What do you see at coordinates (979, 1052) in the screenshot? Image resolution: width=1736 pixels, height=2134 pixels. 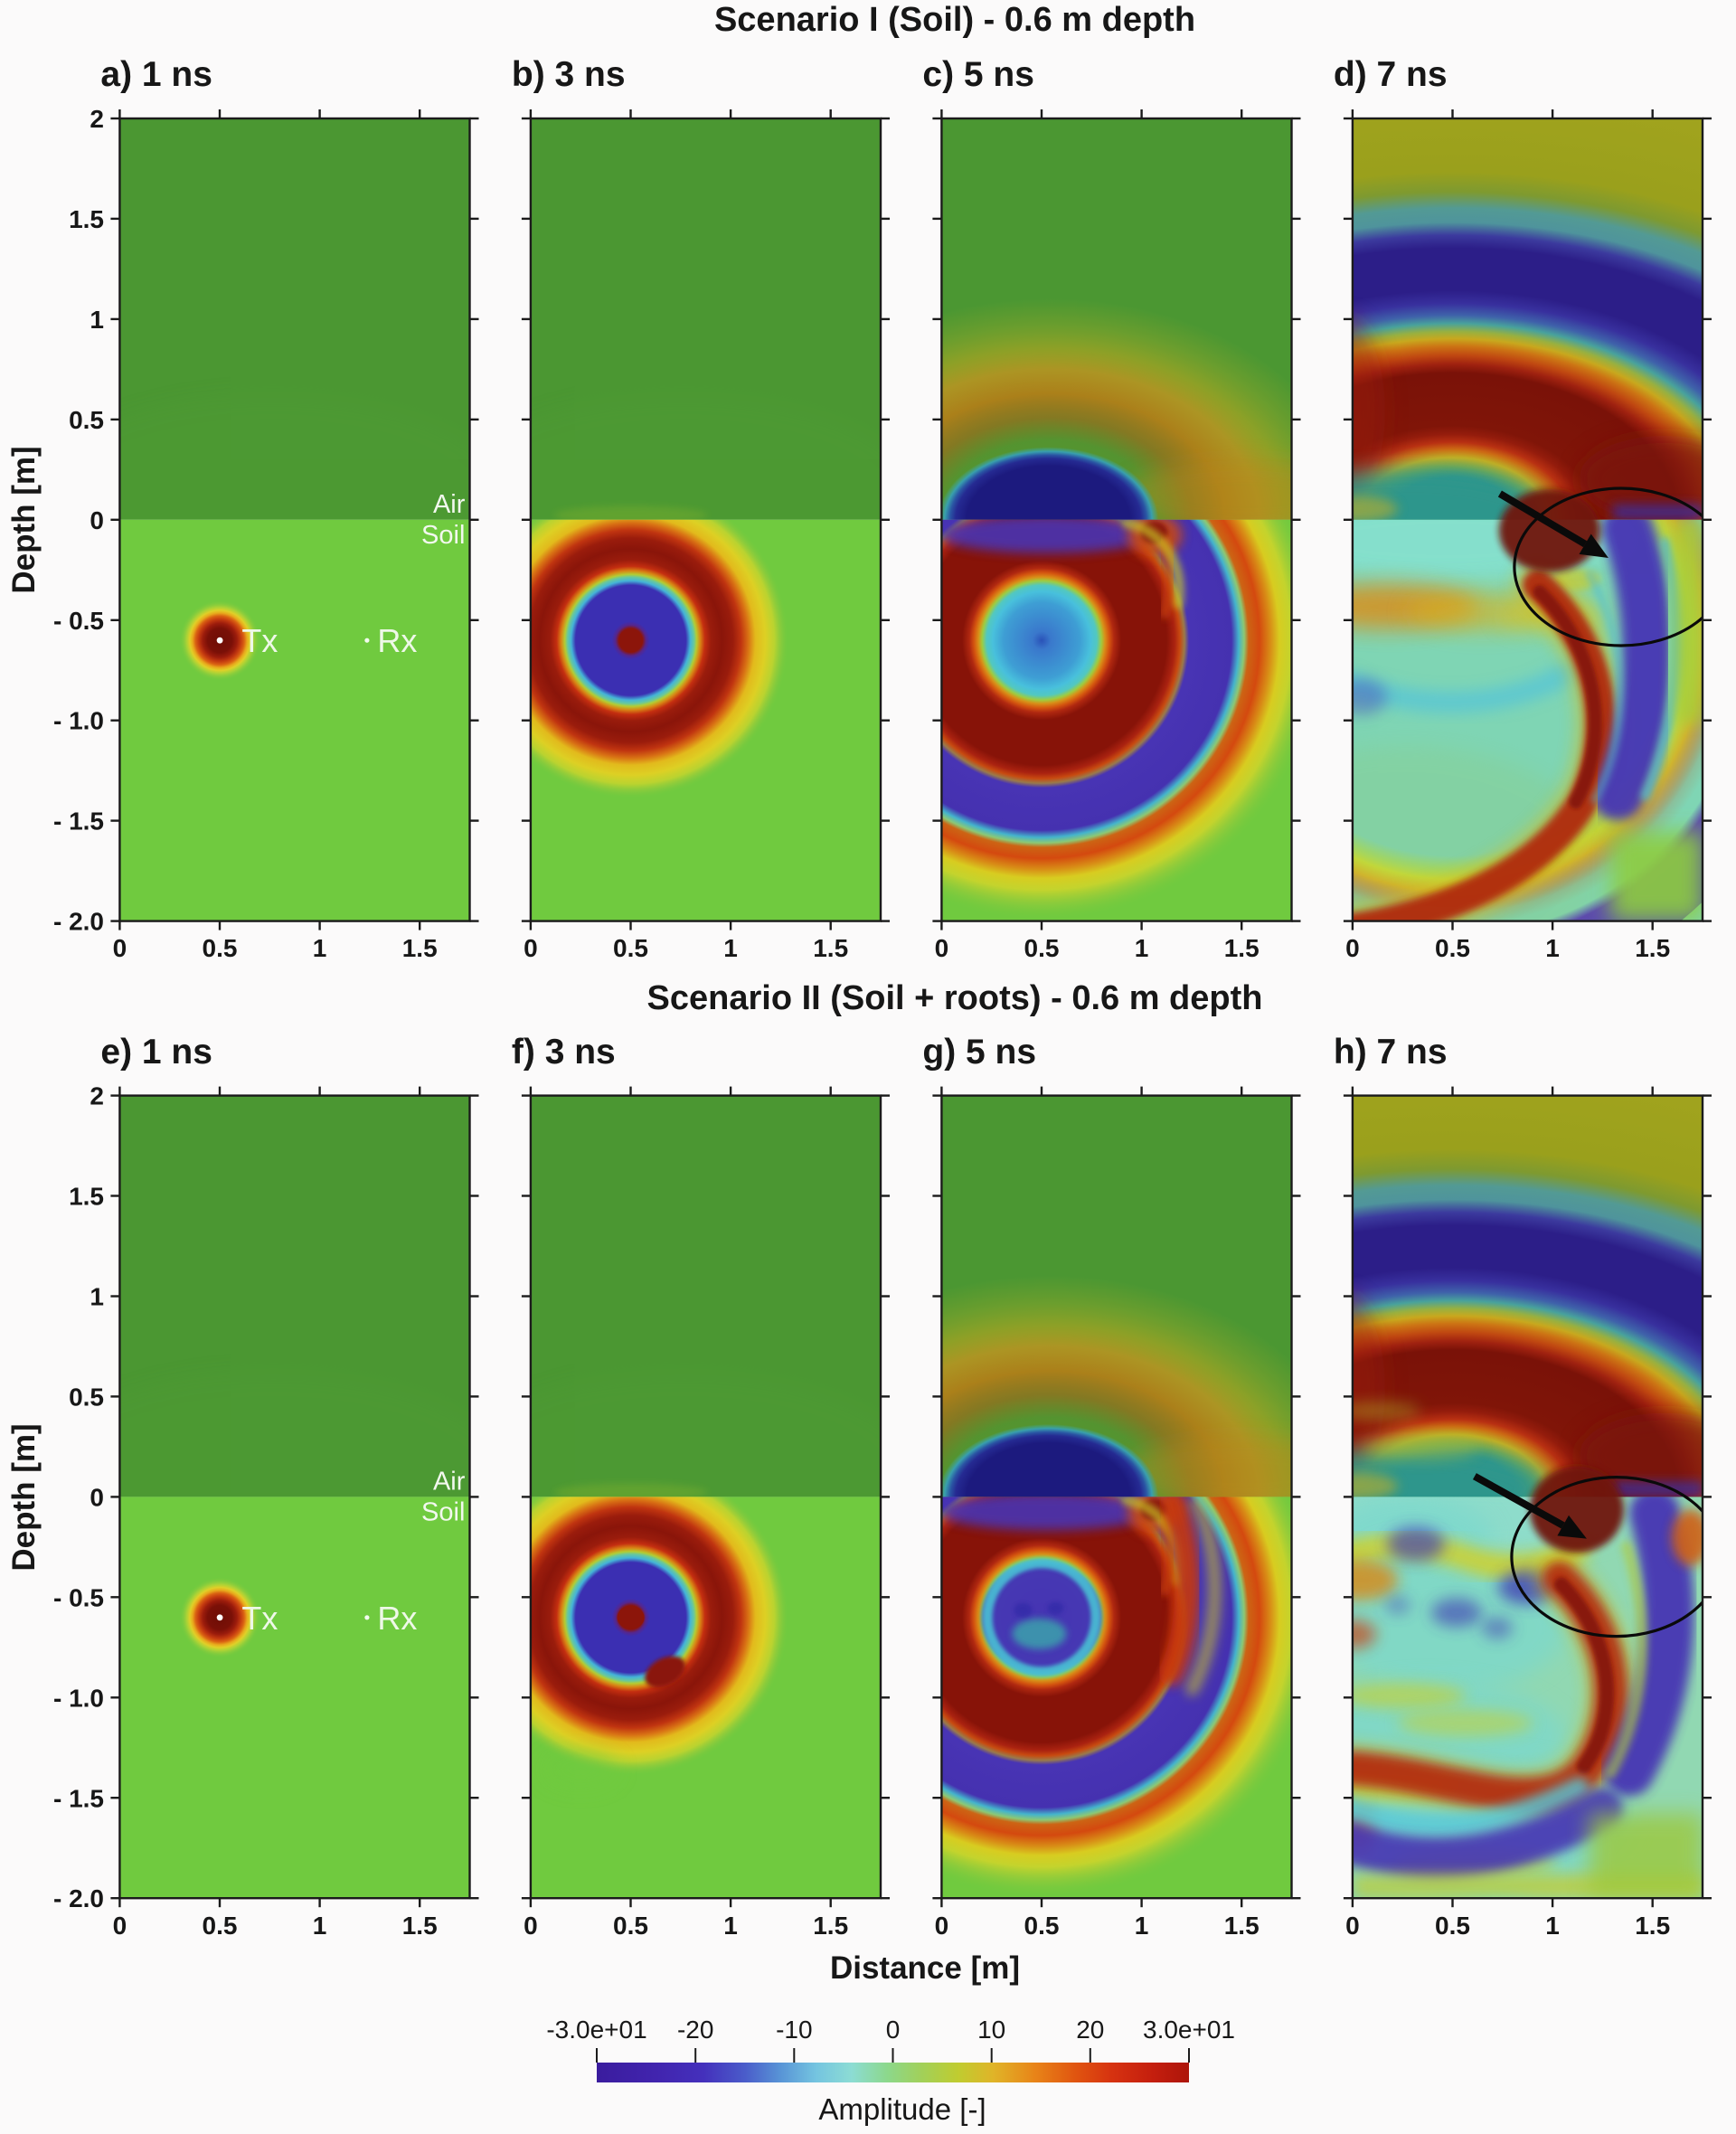 I see `svg-text: g) 5 ns` at bounding box center [979, 1052].